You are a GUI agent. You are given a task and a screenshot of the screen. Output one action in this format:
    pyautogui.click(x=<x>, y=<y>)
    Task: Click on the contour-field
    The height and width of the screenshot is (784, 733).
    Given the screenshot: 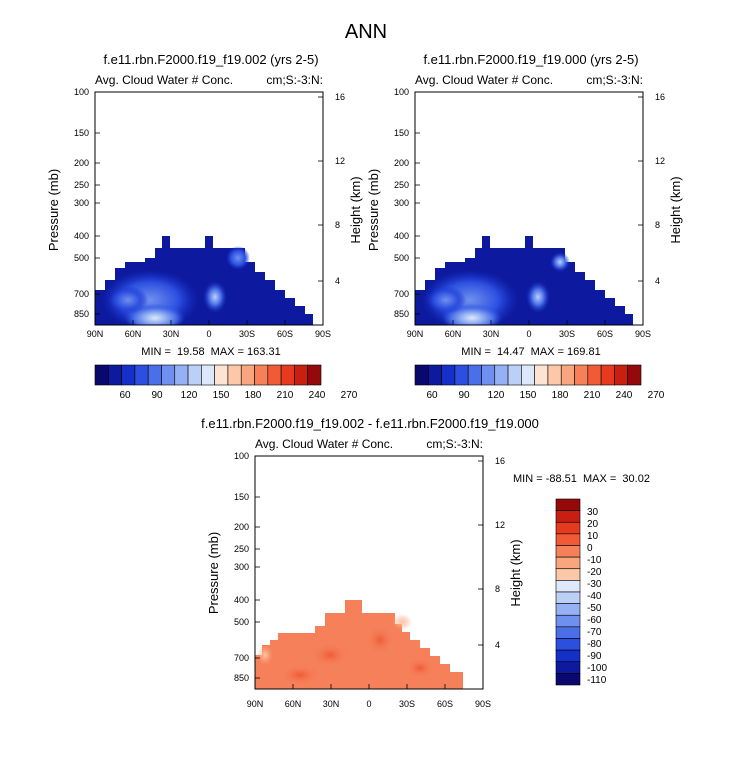 What is the action you would take?
    pyautogui.click(x=204, y=280)
    